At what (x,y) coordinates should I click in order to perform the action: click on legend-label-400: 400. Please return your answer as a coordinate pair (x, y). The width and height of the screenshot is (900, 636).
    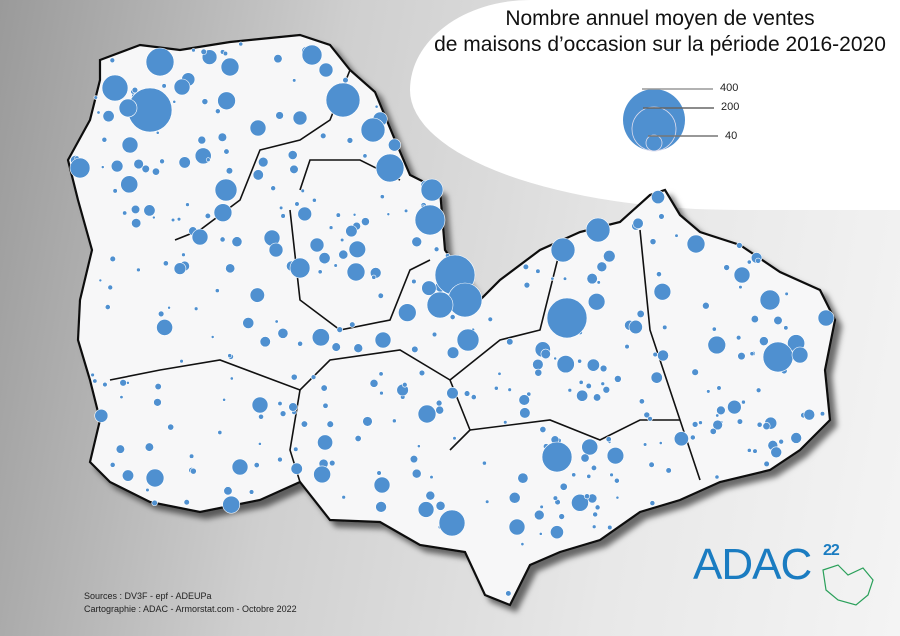
    Looking at the image, I should click on (729, 88).